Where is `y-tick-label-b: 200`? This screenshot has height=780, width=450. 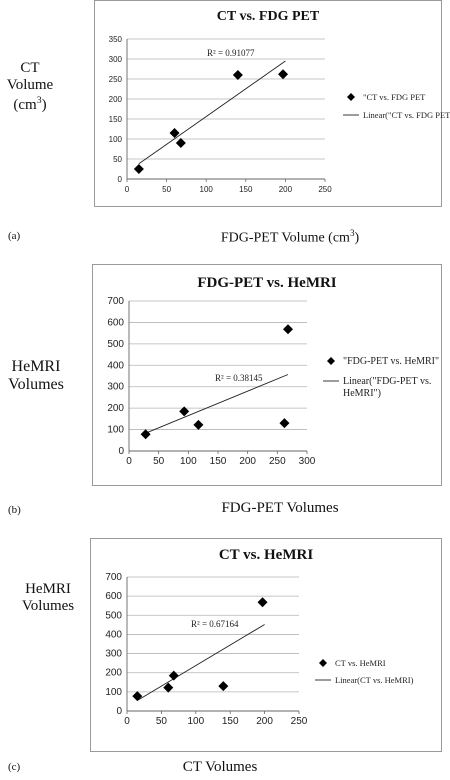
y-tick-label-b: 200 is located at coordinates (115, 408).